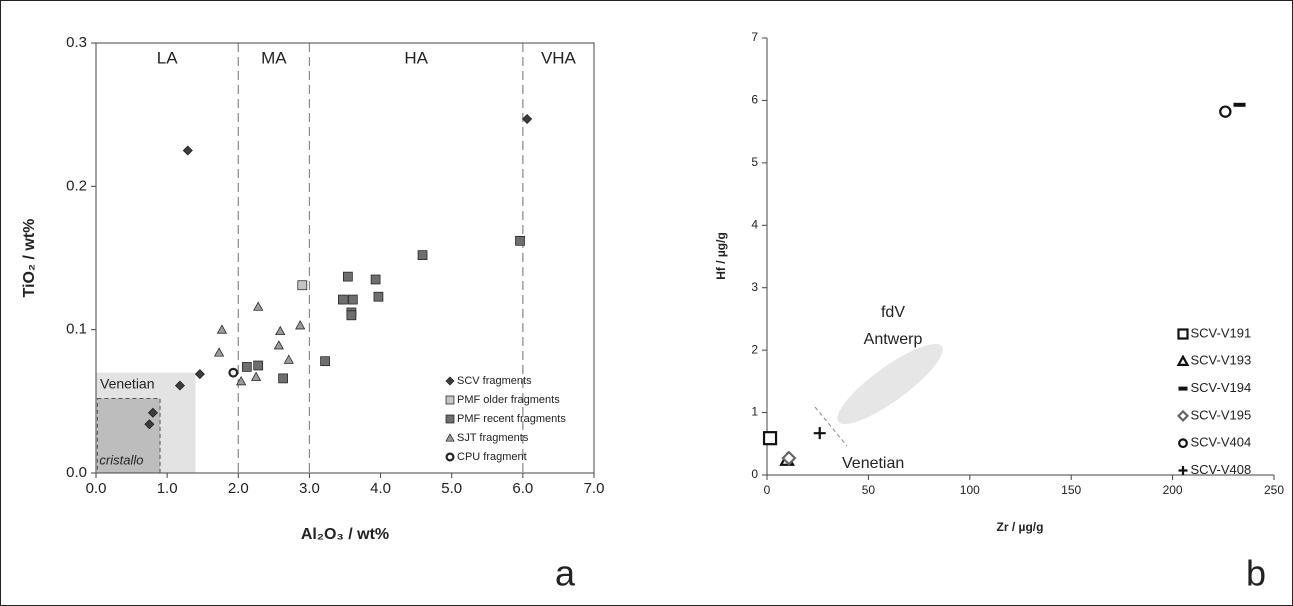  I want to click on region-label: cristallo, so click(121, 459).